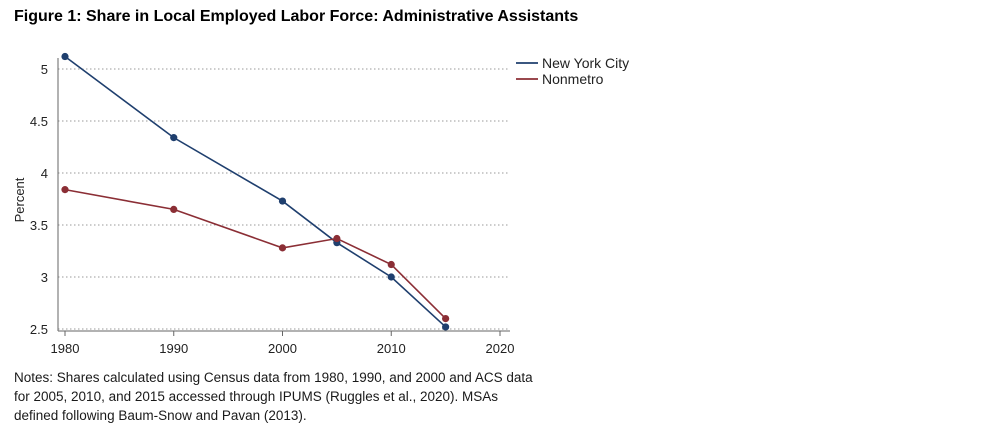 The width and height of the screenshot is (991, 446). Describe the element at coordinates (44, 277) in the screenshot. I see `y-tick-label: 3` at that location.